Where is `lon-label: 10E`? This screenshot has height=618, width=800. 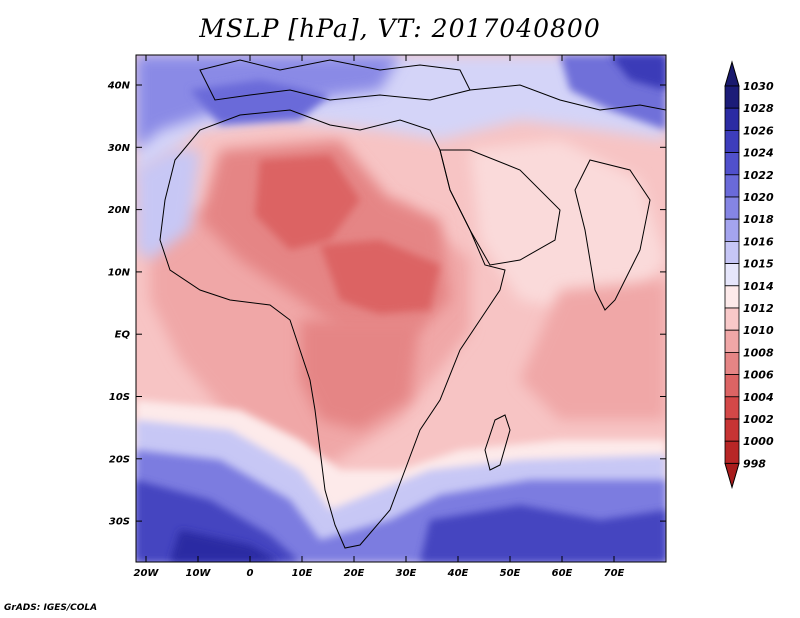 lon-label: 10E is located at coordinates (302, 573).